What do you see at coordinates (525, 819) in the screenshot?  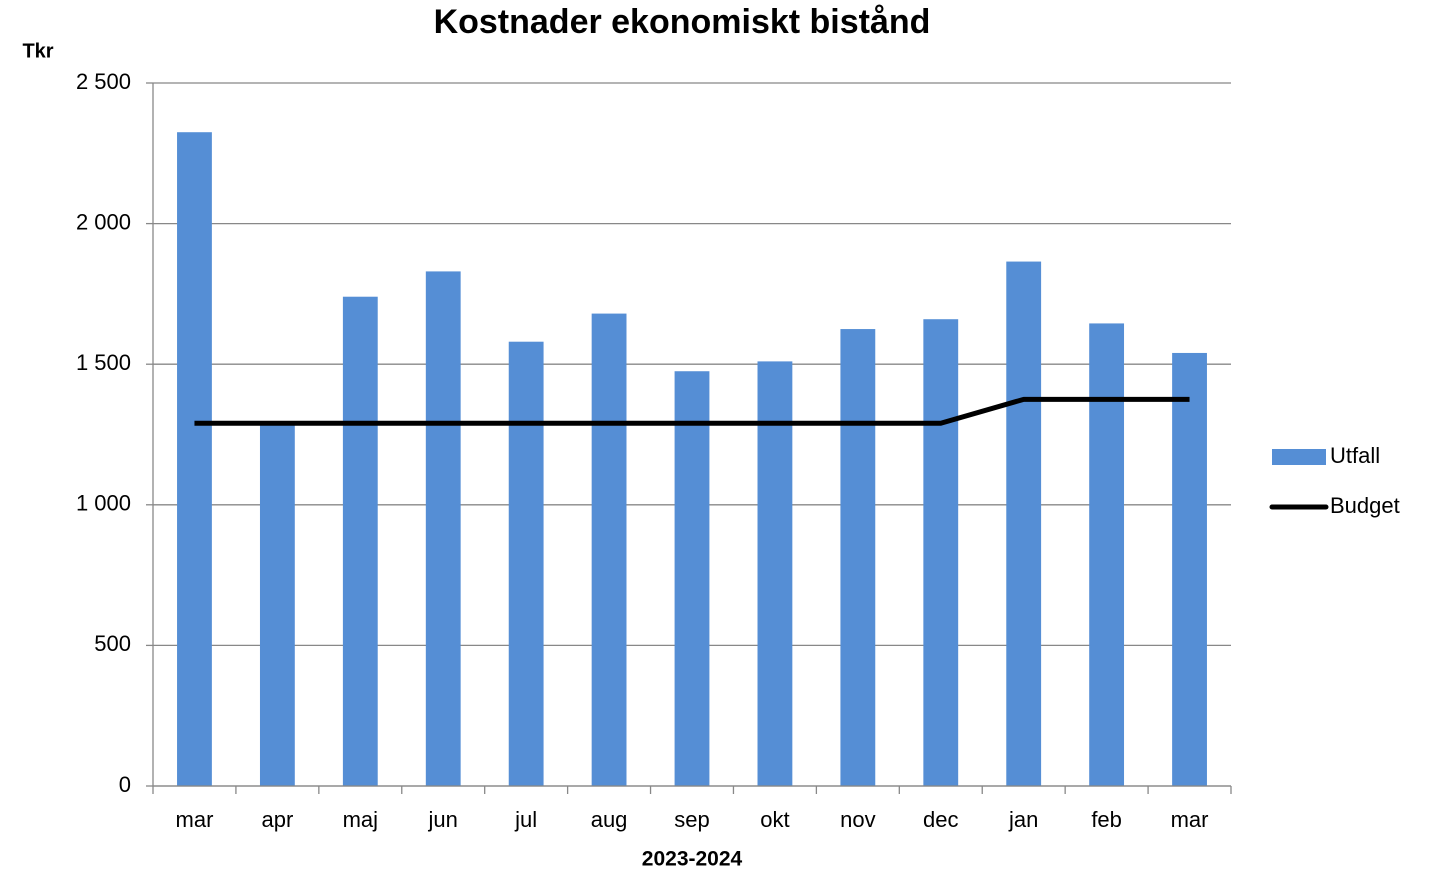 I see `x-tick-label: jul` at bounding box center [525, 819].